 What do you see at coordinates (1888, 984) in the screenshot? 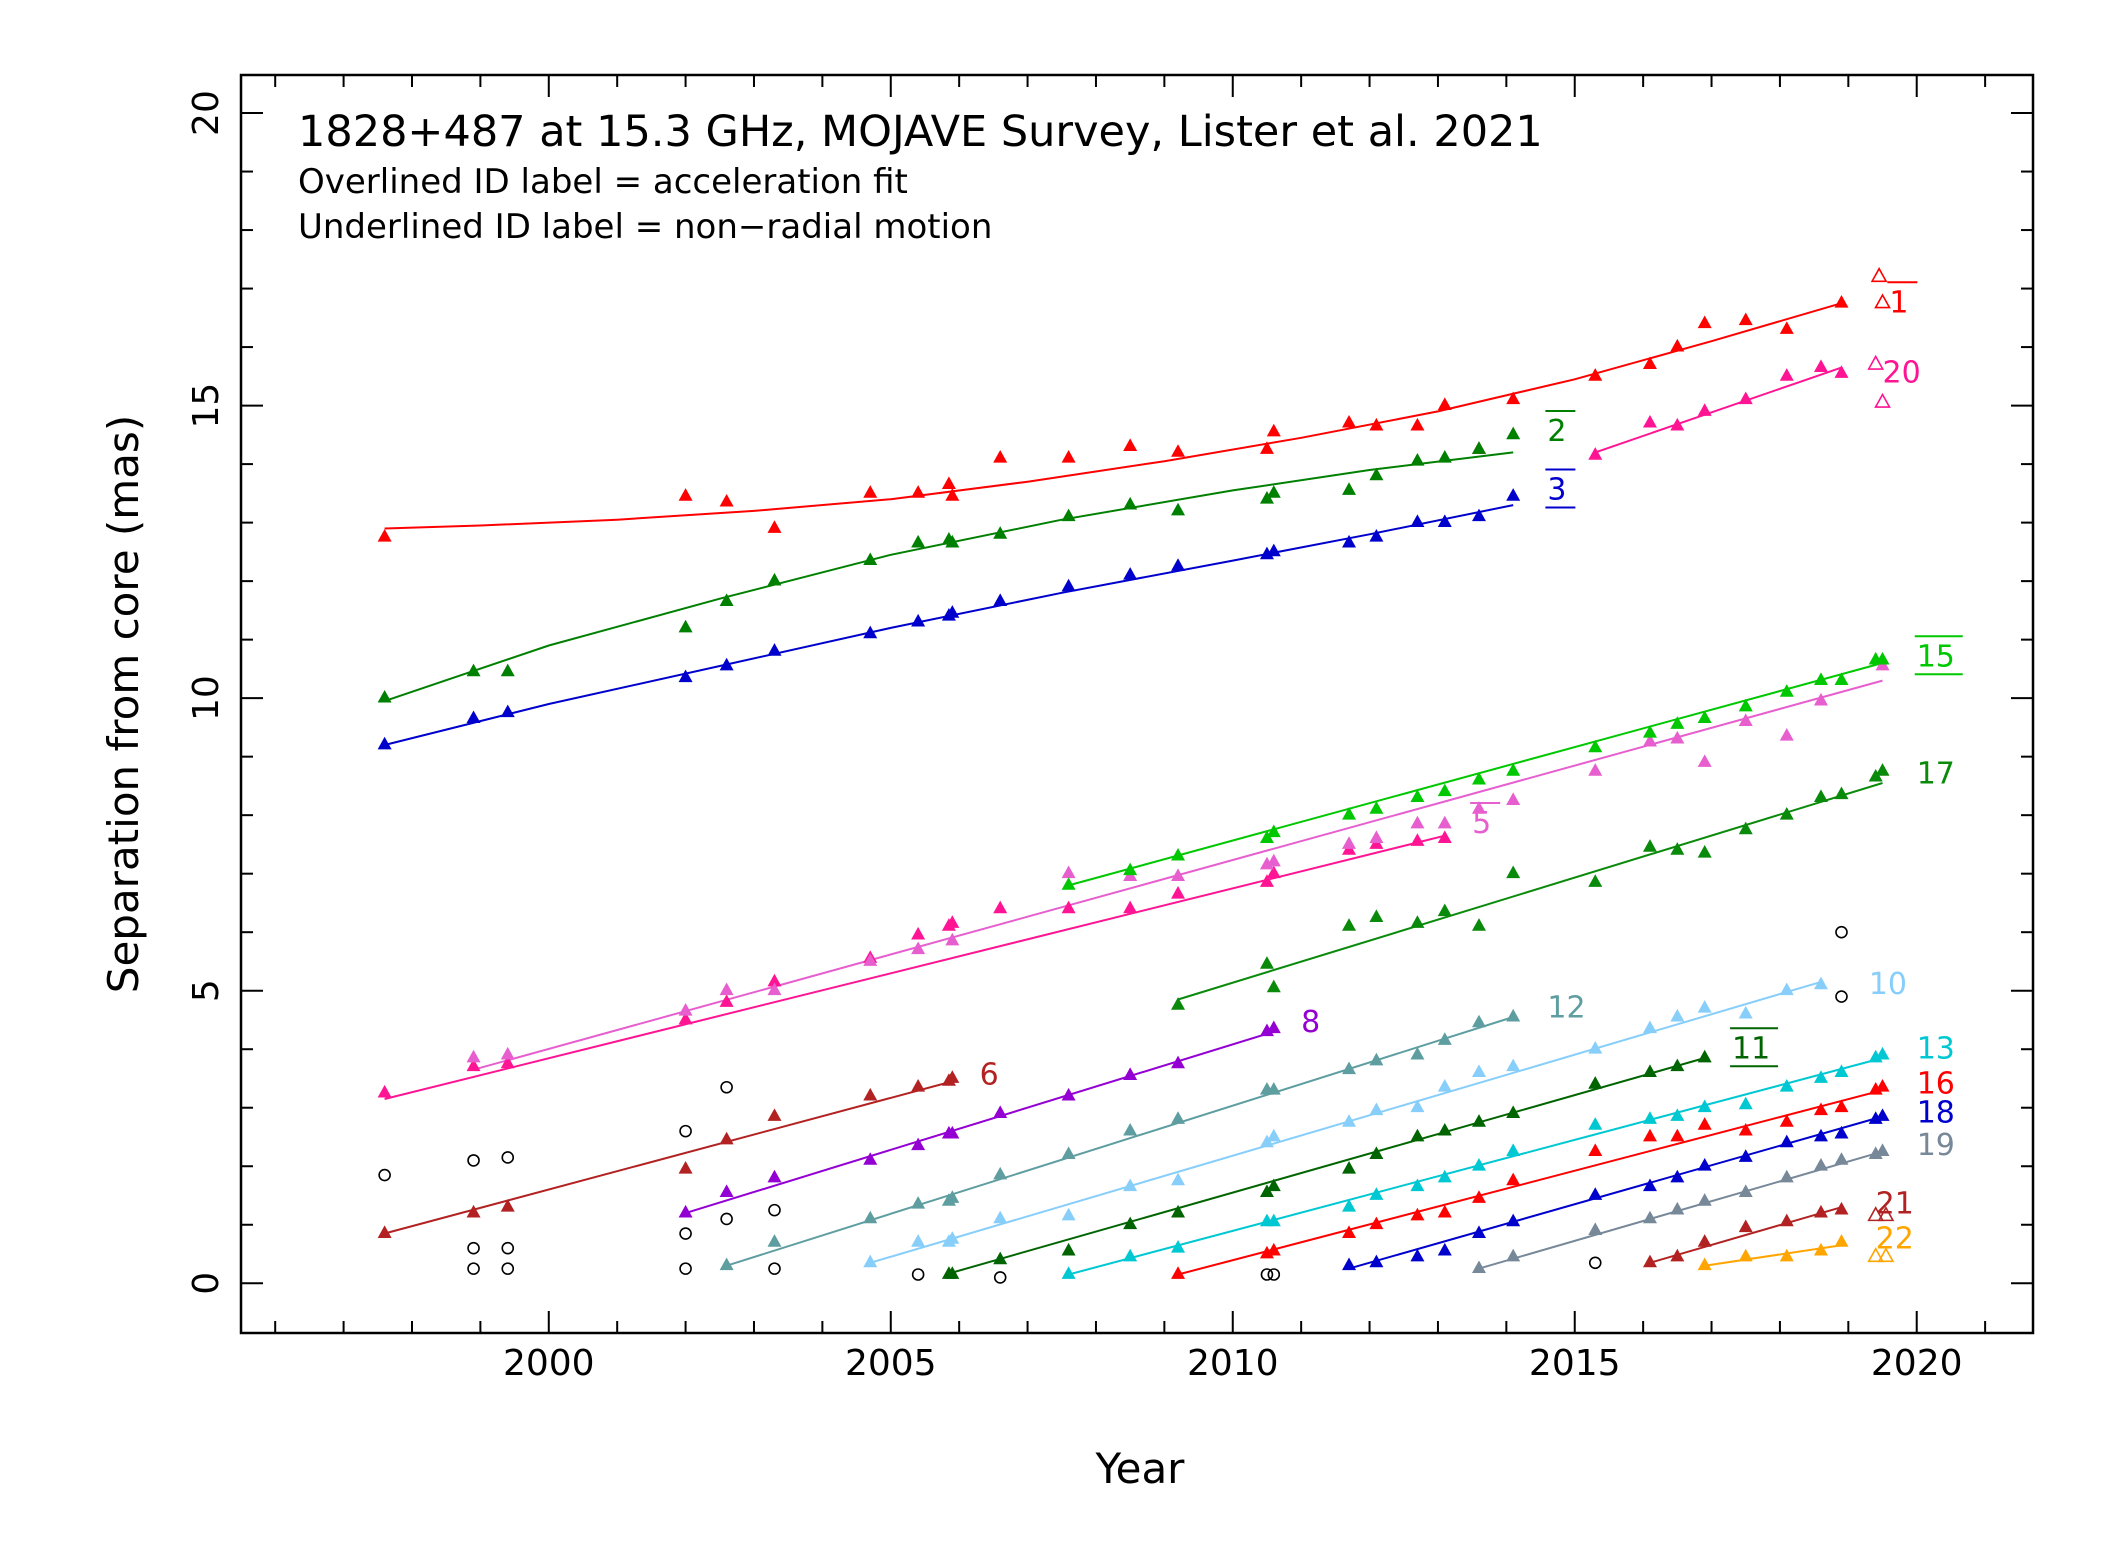
I see `series-label: 10` at bounding box center [1888, 984].